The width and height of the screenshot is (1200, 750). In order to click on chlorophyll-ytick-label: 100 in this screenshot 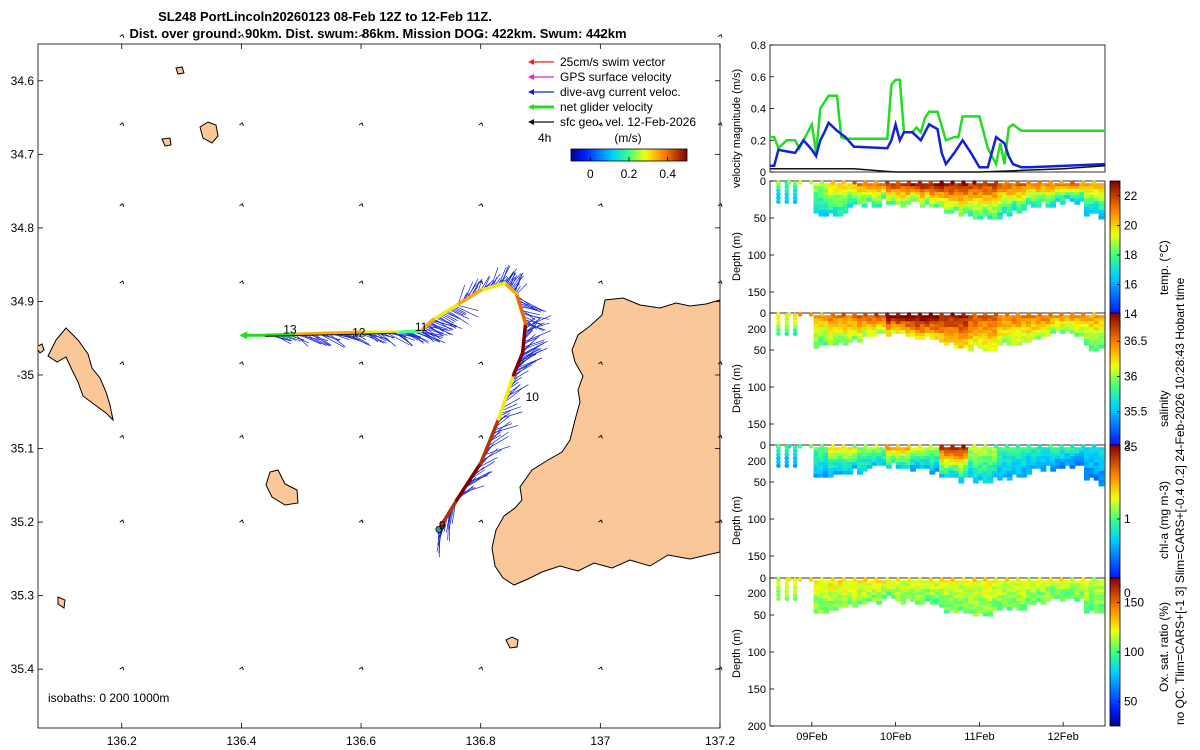, I will do `click(757, 520)`.